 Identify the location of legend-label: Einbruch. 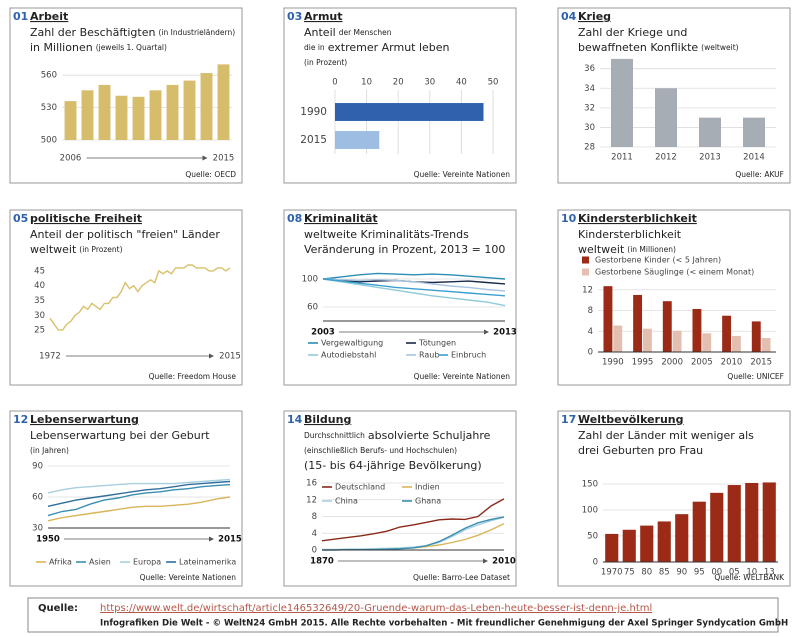
(468, 355).